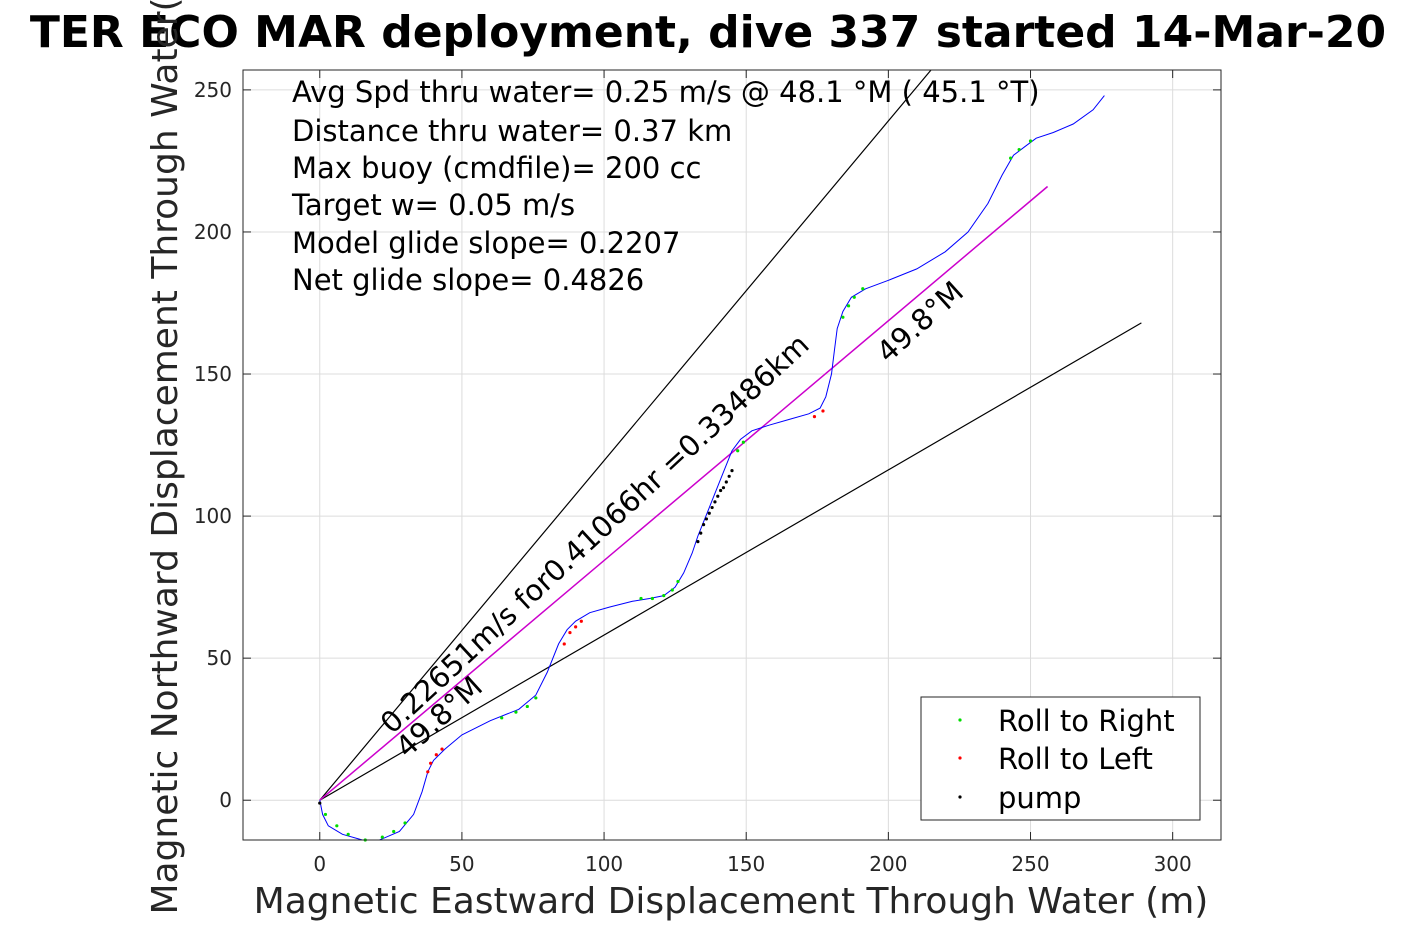 Image resolution: width=1417 pixels, height=945 pixels. Describe the element at coordinates (960, 720) in the screenshot. I see `legend-marker-roll-right` at that location.